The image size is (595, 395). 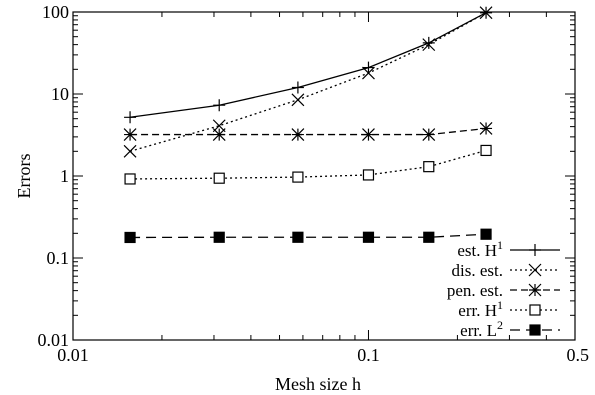 What do you see at coordinates (480, 309) in the screenshot?
I see `legend-label: err. H1` at bounding box center [480, 309].